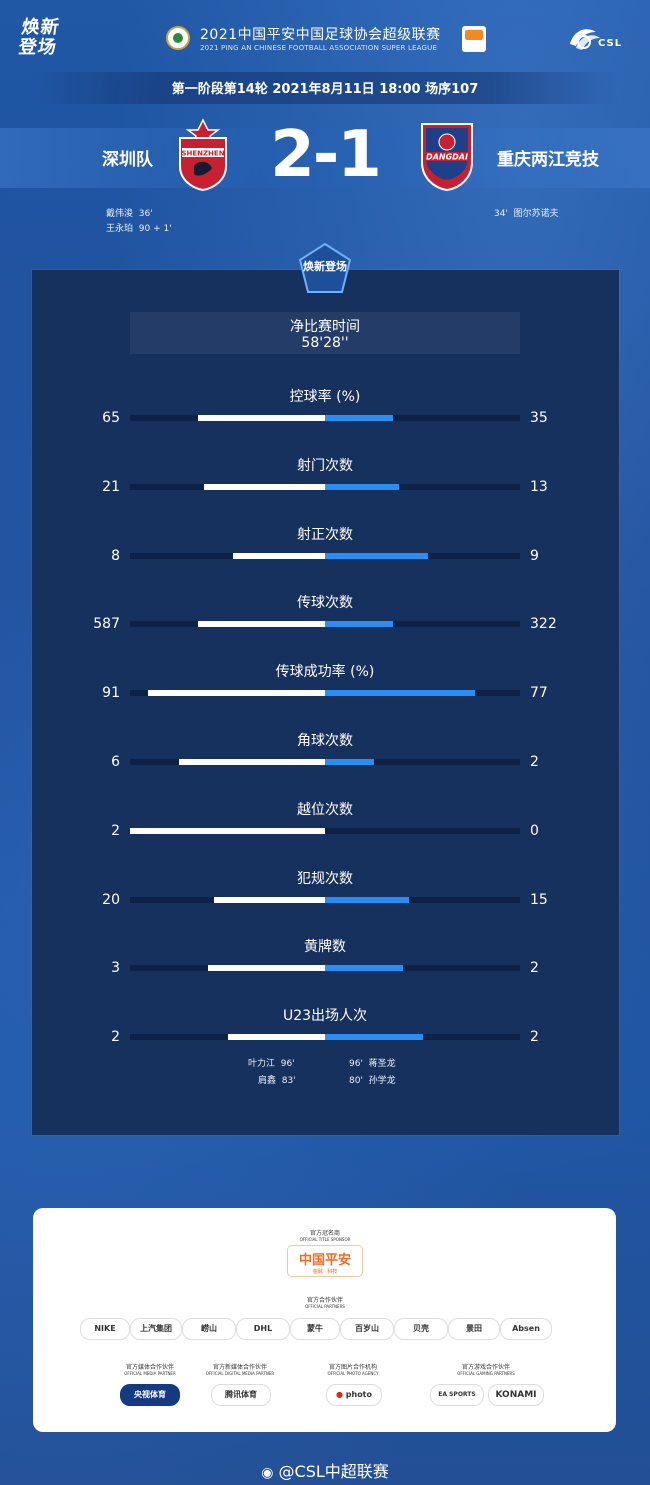 The image size is (650, 1485). I want to click on home-stat-value: 20, so click(111, 899).